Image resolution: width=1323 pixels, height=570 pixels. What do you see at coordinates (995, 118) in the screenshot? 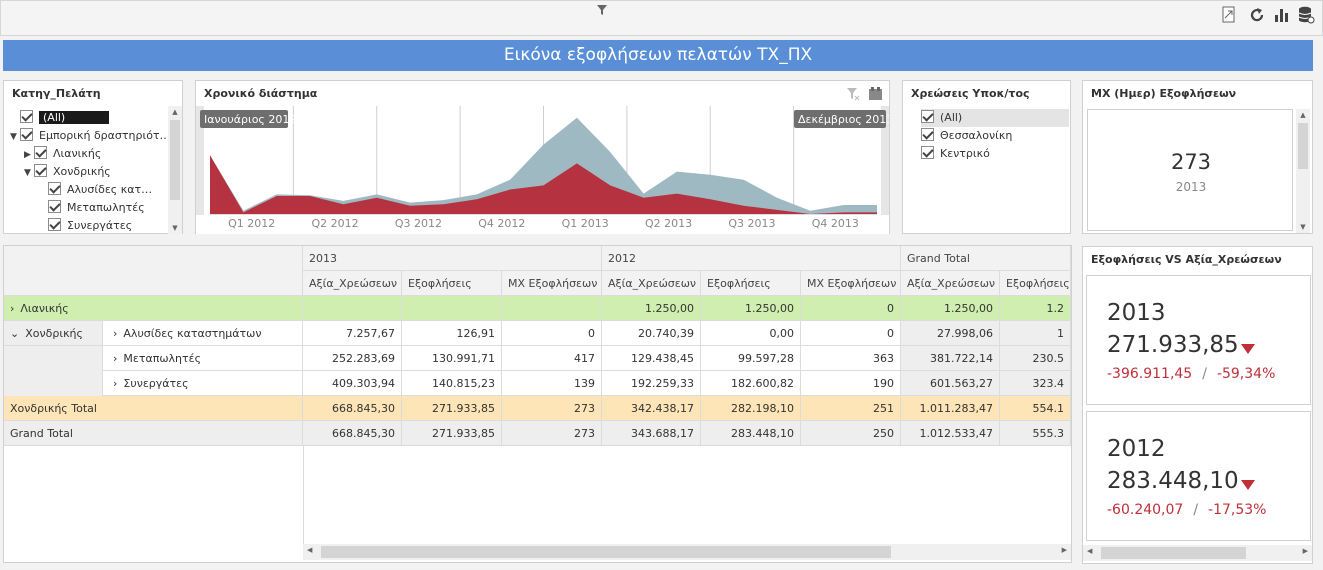
I see `charges-item: (All)` at bounding box center [995, 118].